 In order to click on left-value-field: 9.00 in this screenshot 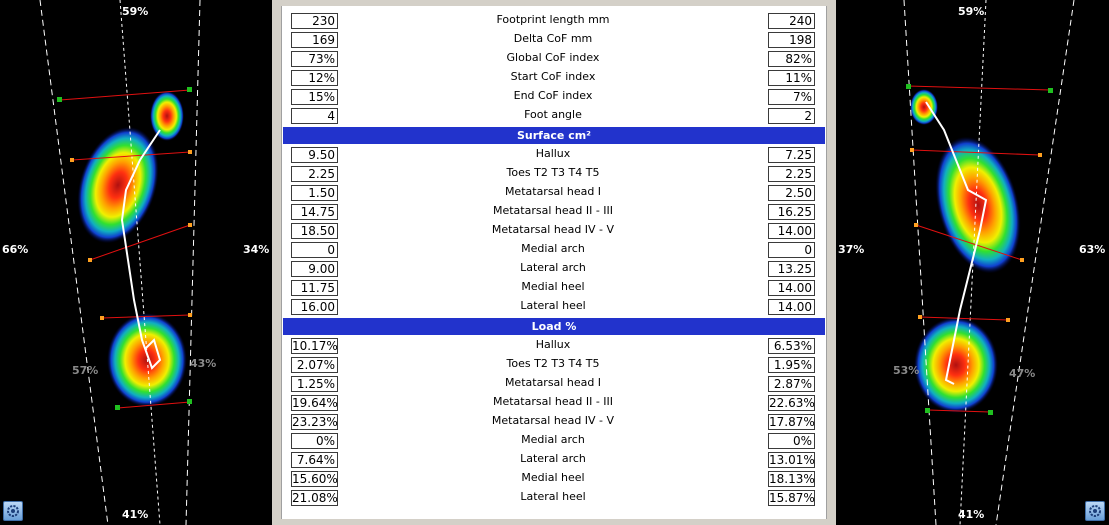, I will do `click(314, 269)`.